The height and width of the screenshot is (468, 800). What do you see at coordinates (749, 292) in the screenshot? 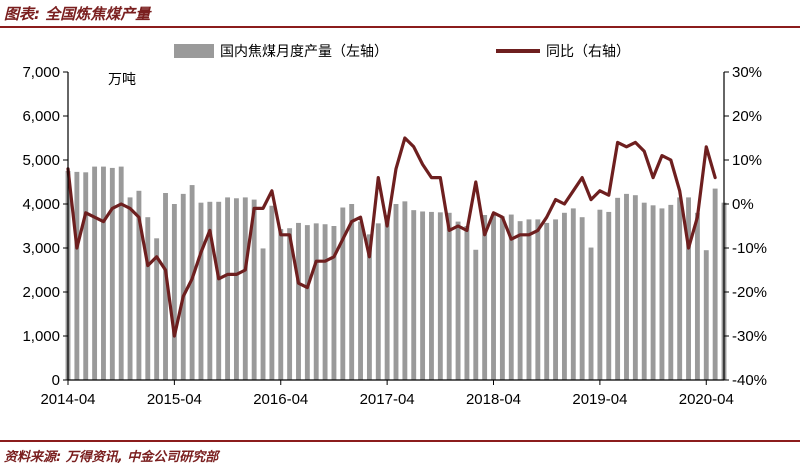
I see `right-tick-label: -20%` at bounding box center [749, 292].